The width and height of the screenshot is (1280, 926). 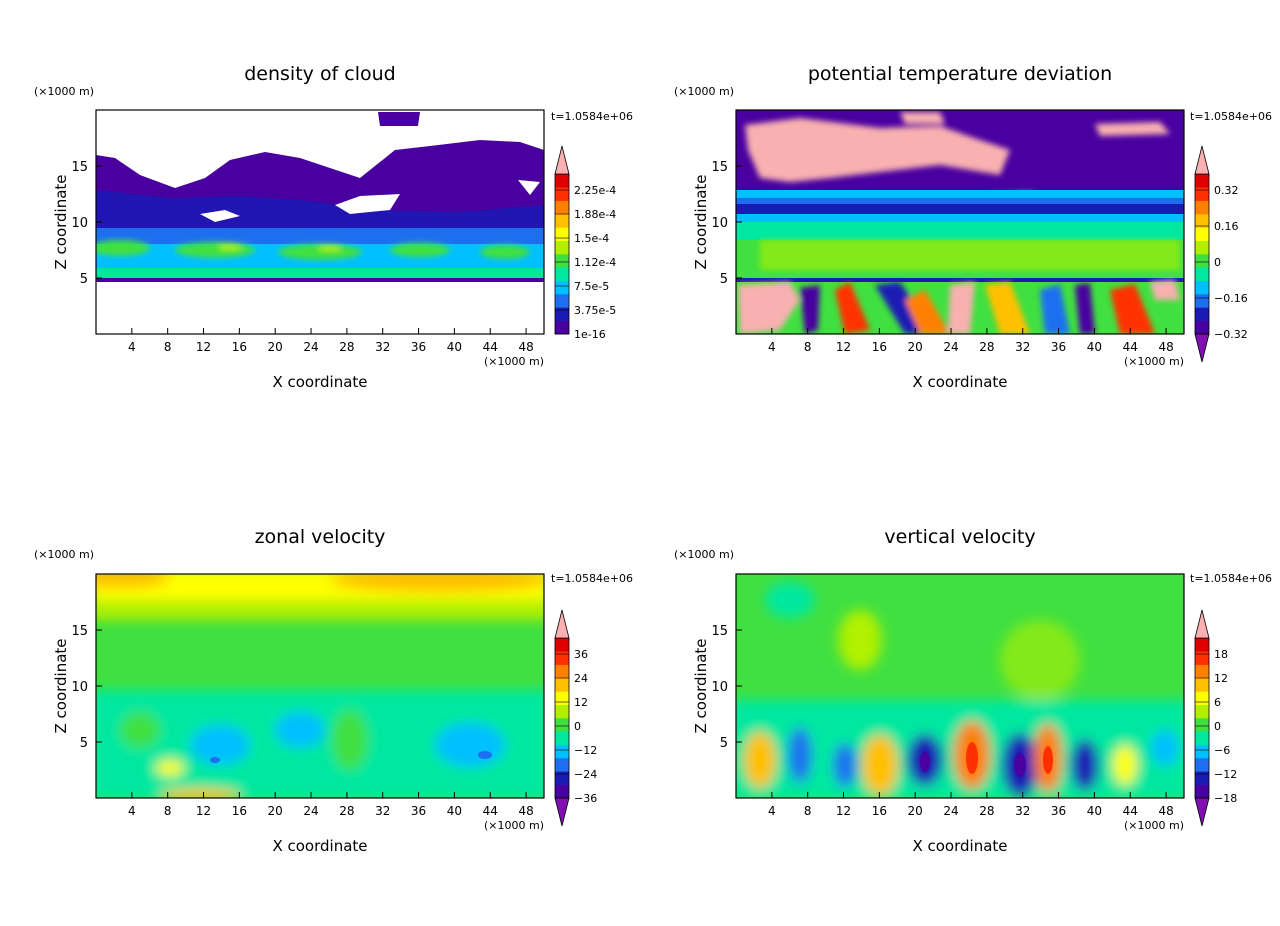 What do you see at coordinates (590, 334) in the screenshot?
I see `colorbar-label: 1e-16` at bounding box center [590, 334].